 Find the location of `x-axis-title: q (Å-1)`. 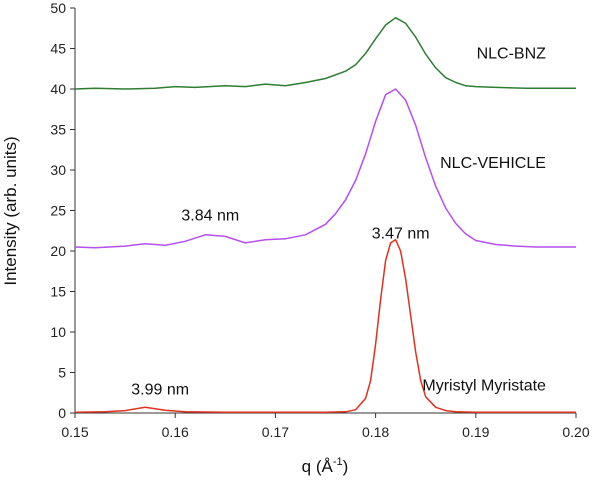

x-axis-title: q (Å-1) is located at coordinates (325, 466).